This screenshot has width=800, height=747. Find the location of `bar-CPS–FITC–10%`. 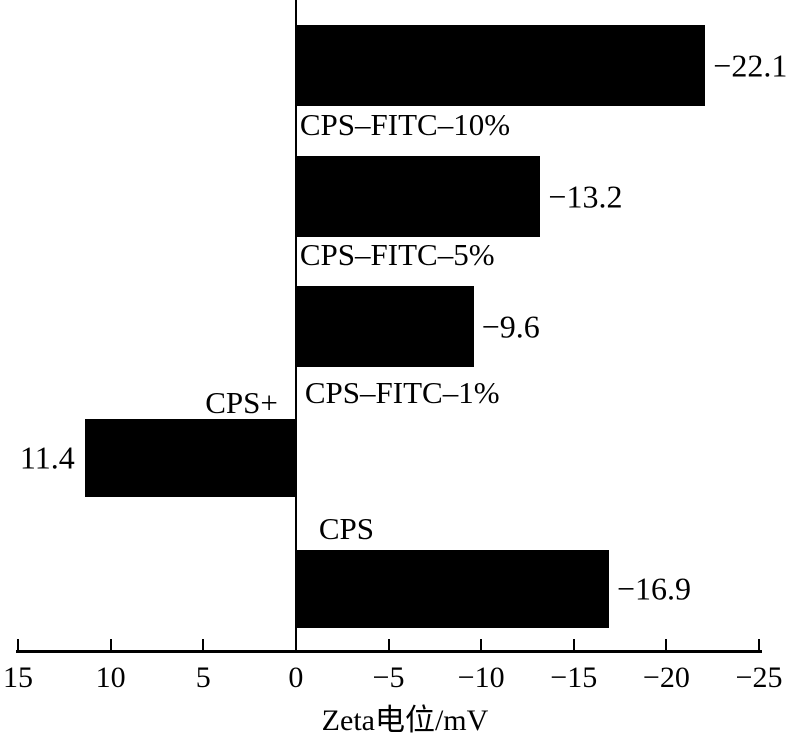

bar-CPS–FITC–10% is located at coordinates (500, 65).